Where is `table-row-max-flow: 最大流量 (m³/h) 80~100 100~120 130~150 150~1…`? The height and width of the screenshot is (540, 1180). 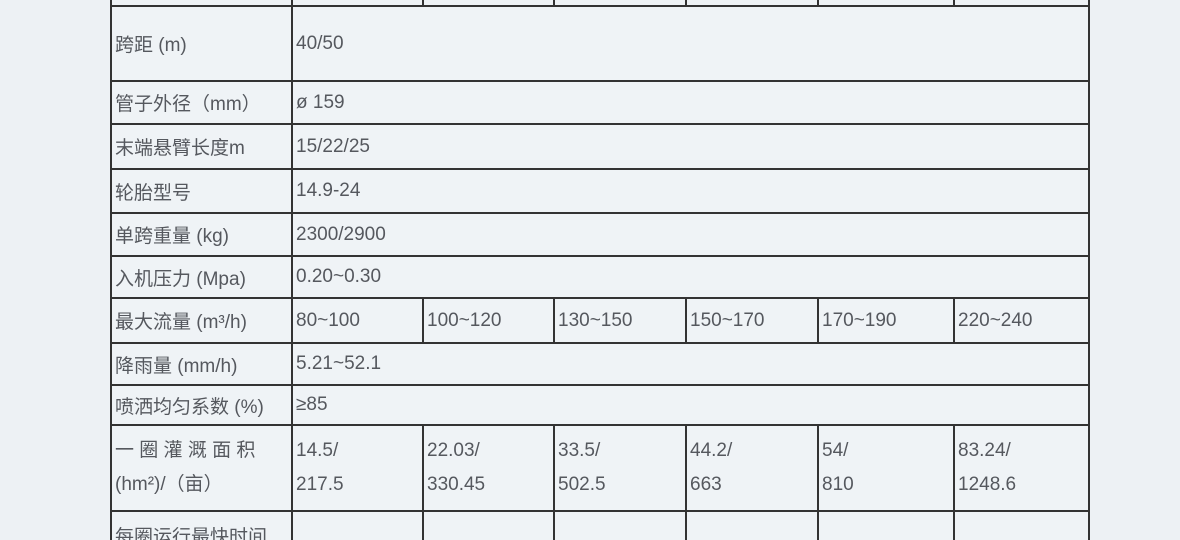
table-row-max-flow: 最大流量 (m³/h) 80~100 100~120 130~150 150~1… is located at coordinates (600, 320).